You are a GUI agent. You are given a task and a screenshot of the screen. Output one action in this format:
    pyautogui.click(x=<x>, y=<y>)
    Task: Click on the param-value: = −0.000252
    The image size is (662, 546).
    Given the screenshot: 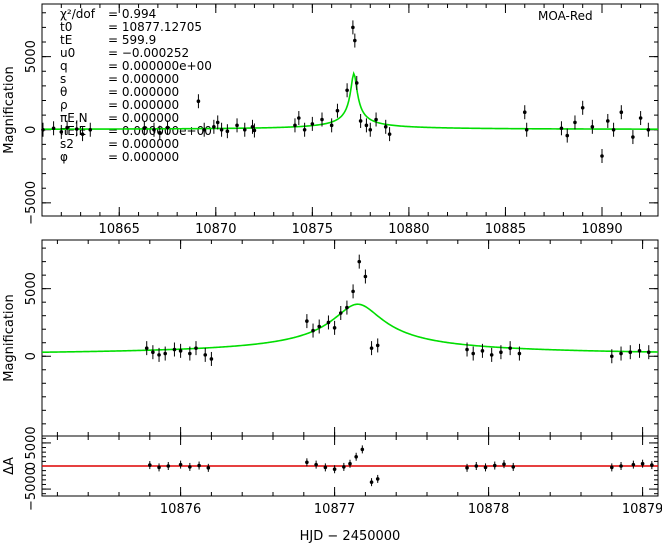 What is the action you would take?
    pyautogui.click(x=148, y=53)
    